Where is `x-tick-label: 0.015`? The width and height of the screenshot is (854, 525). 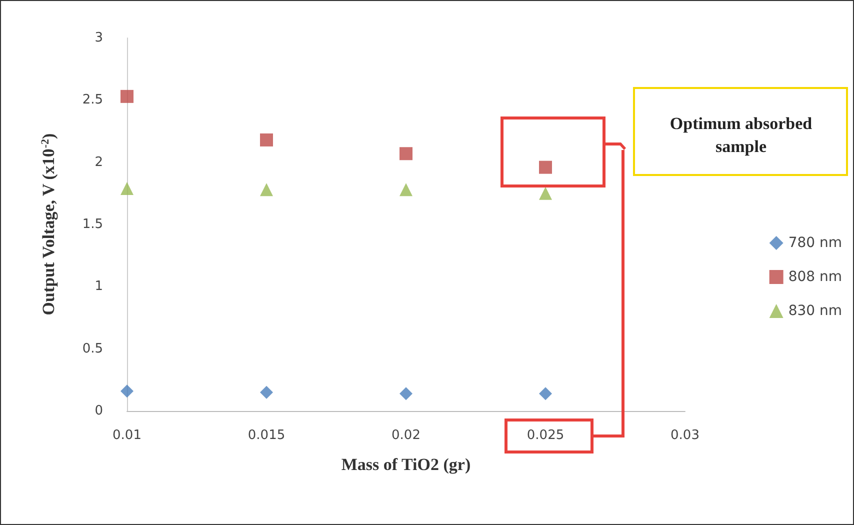 x-tick-label: 0.015 is located at coordinates (267, 435).